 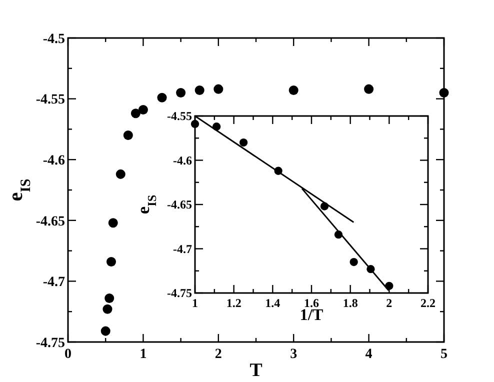 What do you see at coordinates (444, 354) in the screenshot?
I see `x-tick-label: 5` at bounding box center [444, 354].